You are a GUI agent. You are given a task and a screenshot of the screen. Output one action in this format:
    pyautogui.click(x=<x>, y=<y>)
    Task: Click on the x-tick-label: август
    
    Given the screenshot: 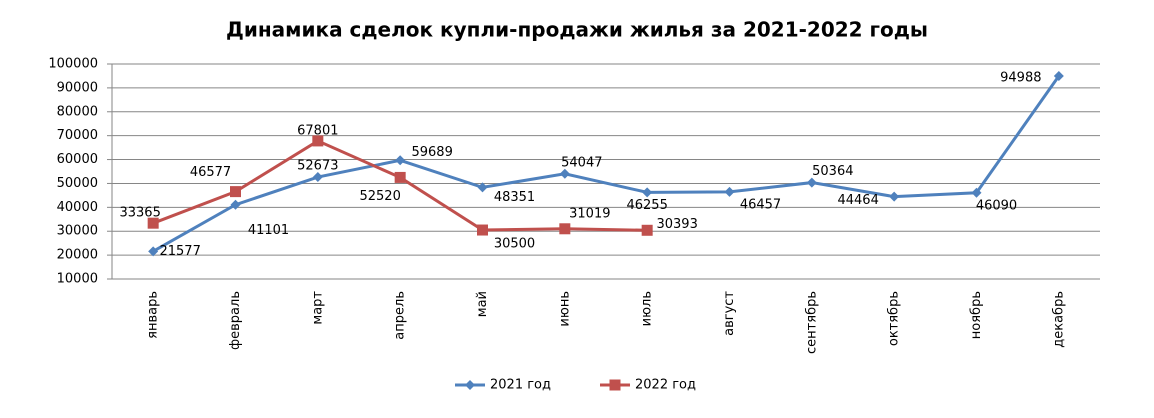 What is the action you would take?
    pyautogui.click(x=729, y=313)
    